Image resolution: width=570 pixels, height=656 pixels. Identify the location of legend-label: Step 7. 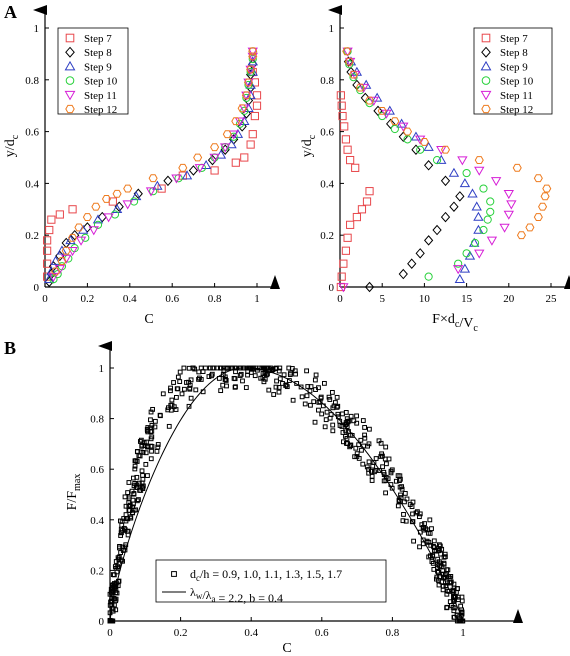
(98, 39).